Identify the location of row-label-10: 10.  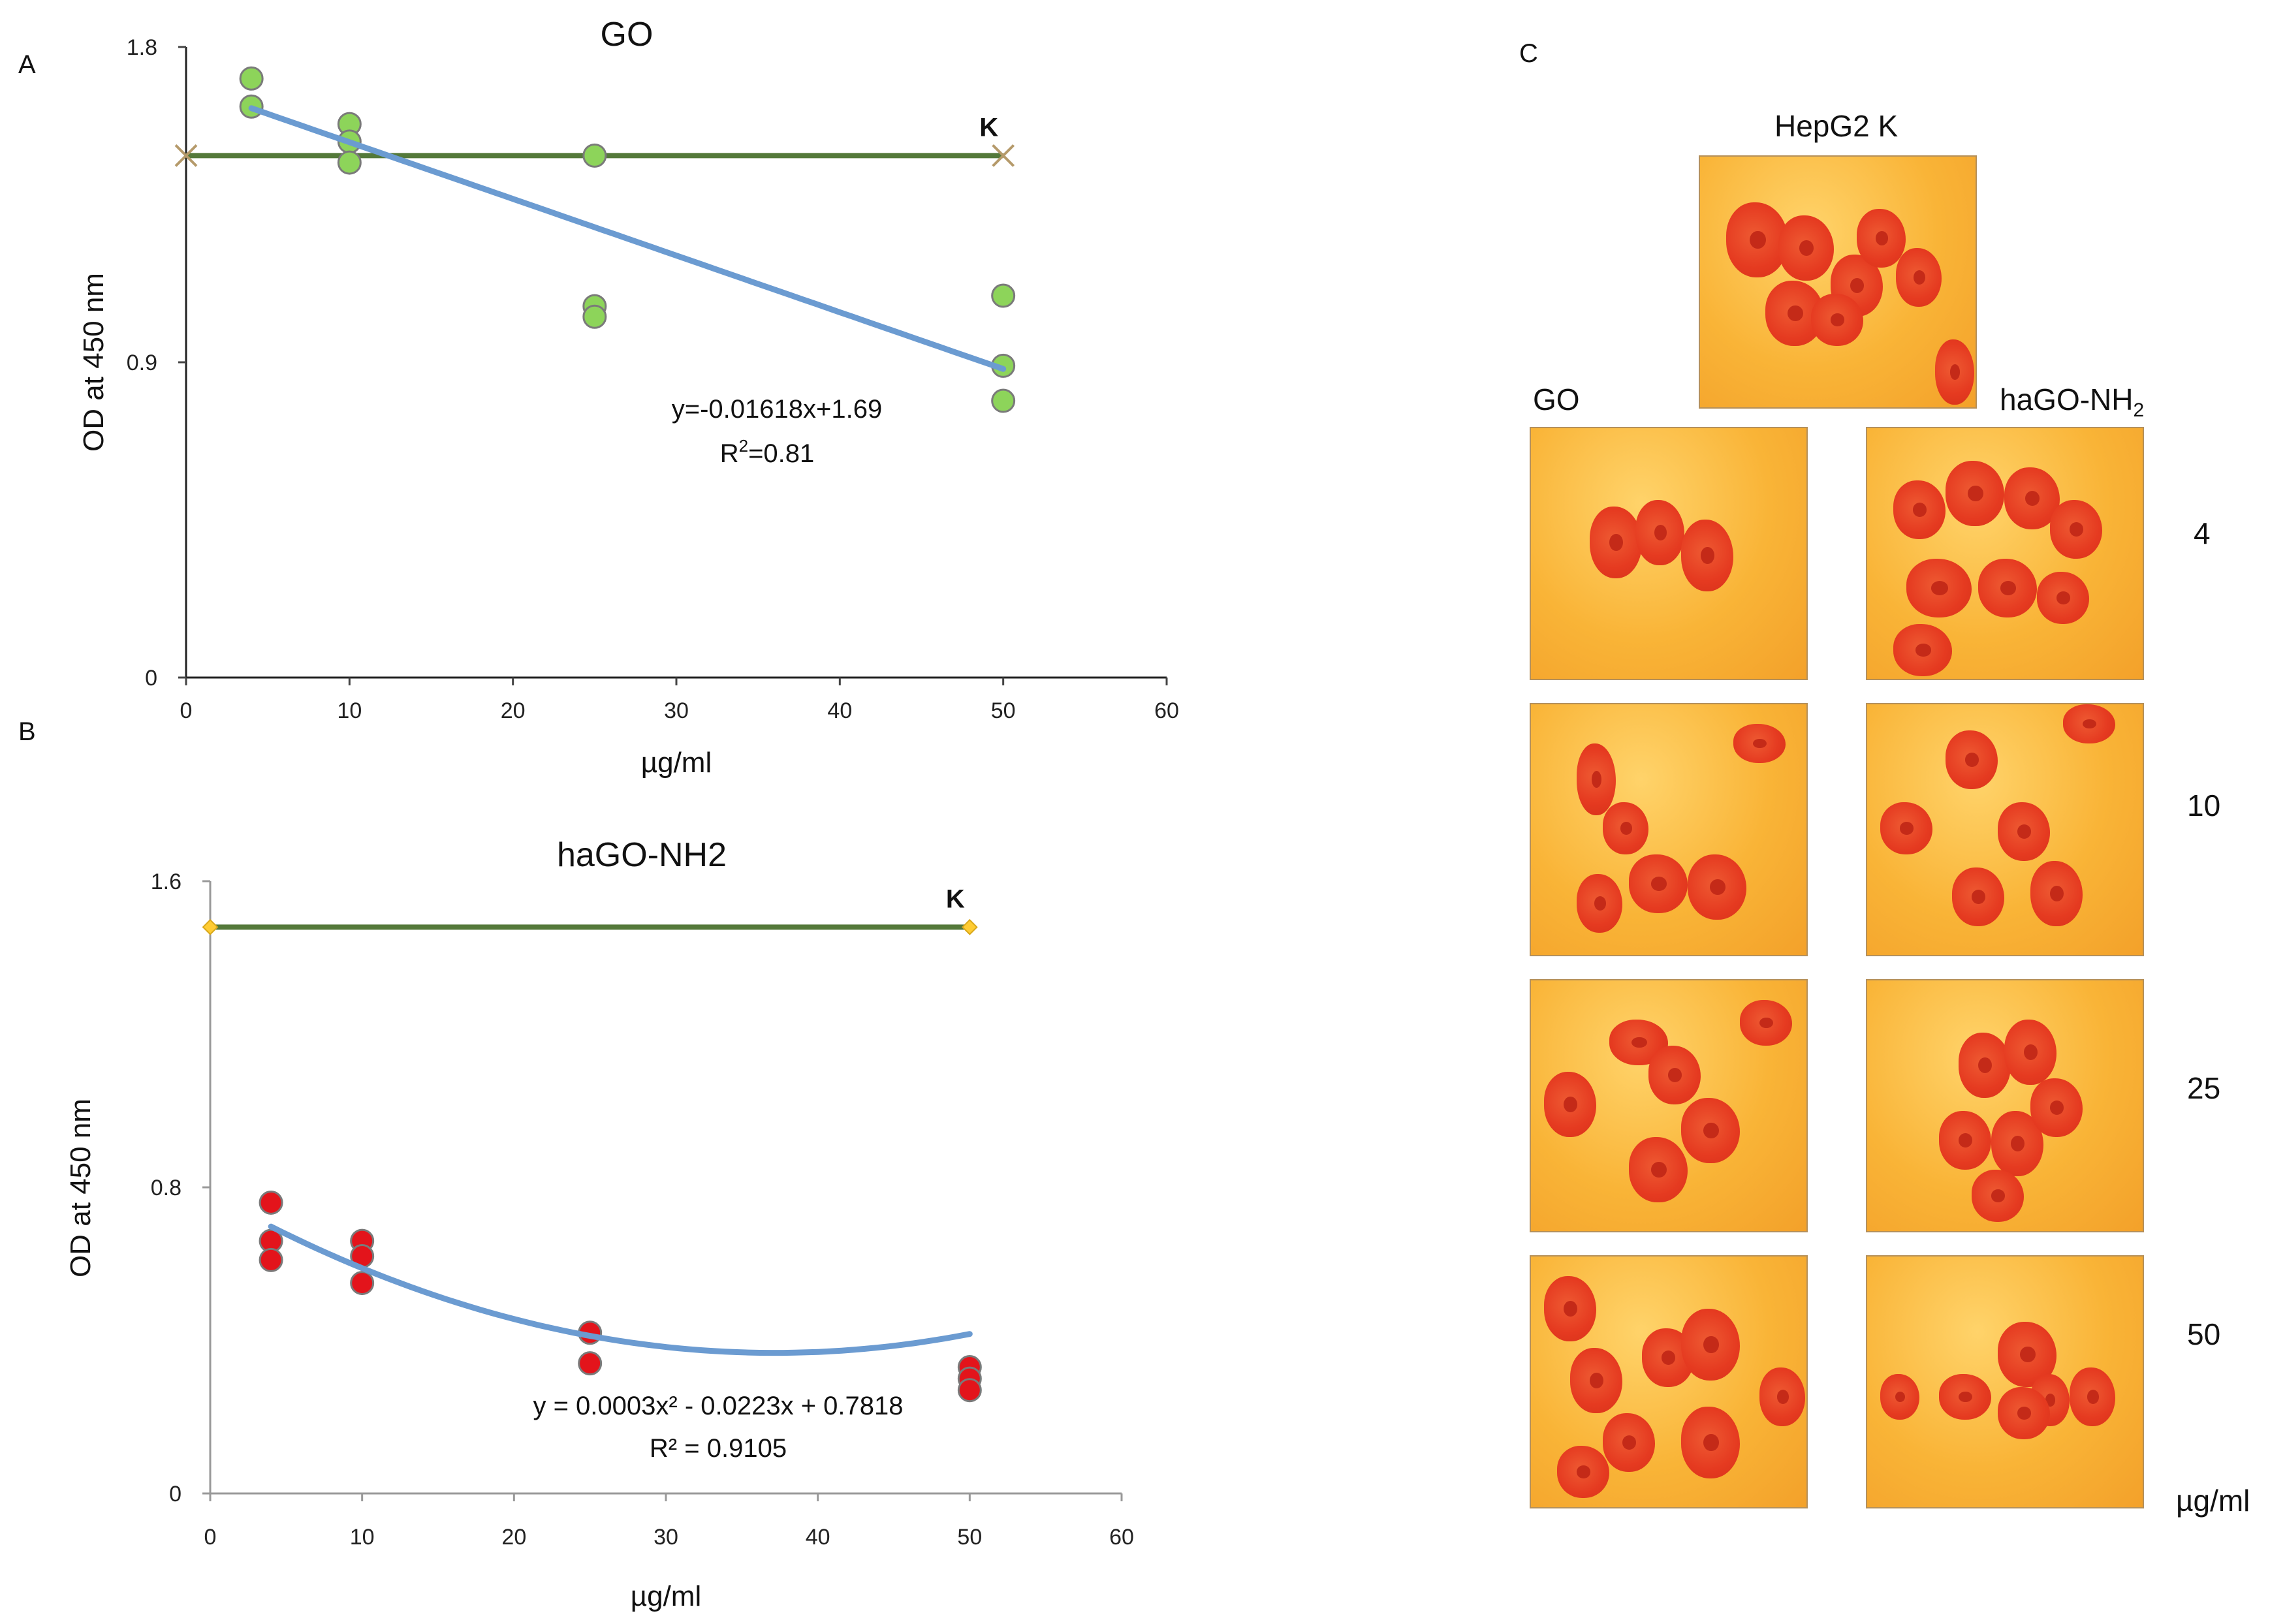
(2204, 805).